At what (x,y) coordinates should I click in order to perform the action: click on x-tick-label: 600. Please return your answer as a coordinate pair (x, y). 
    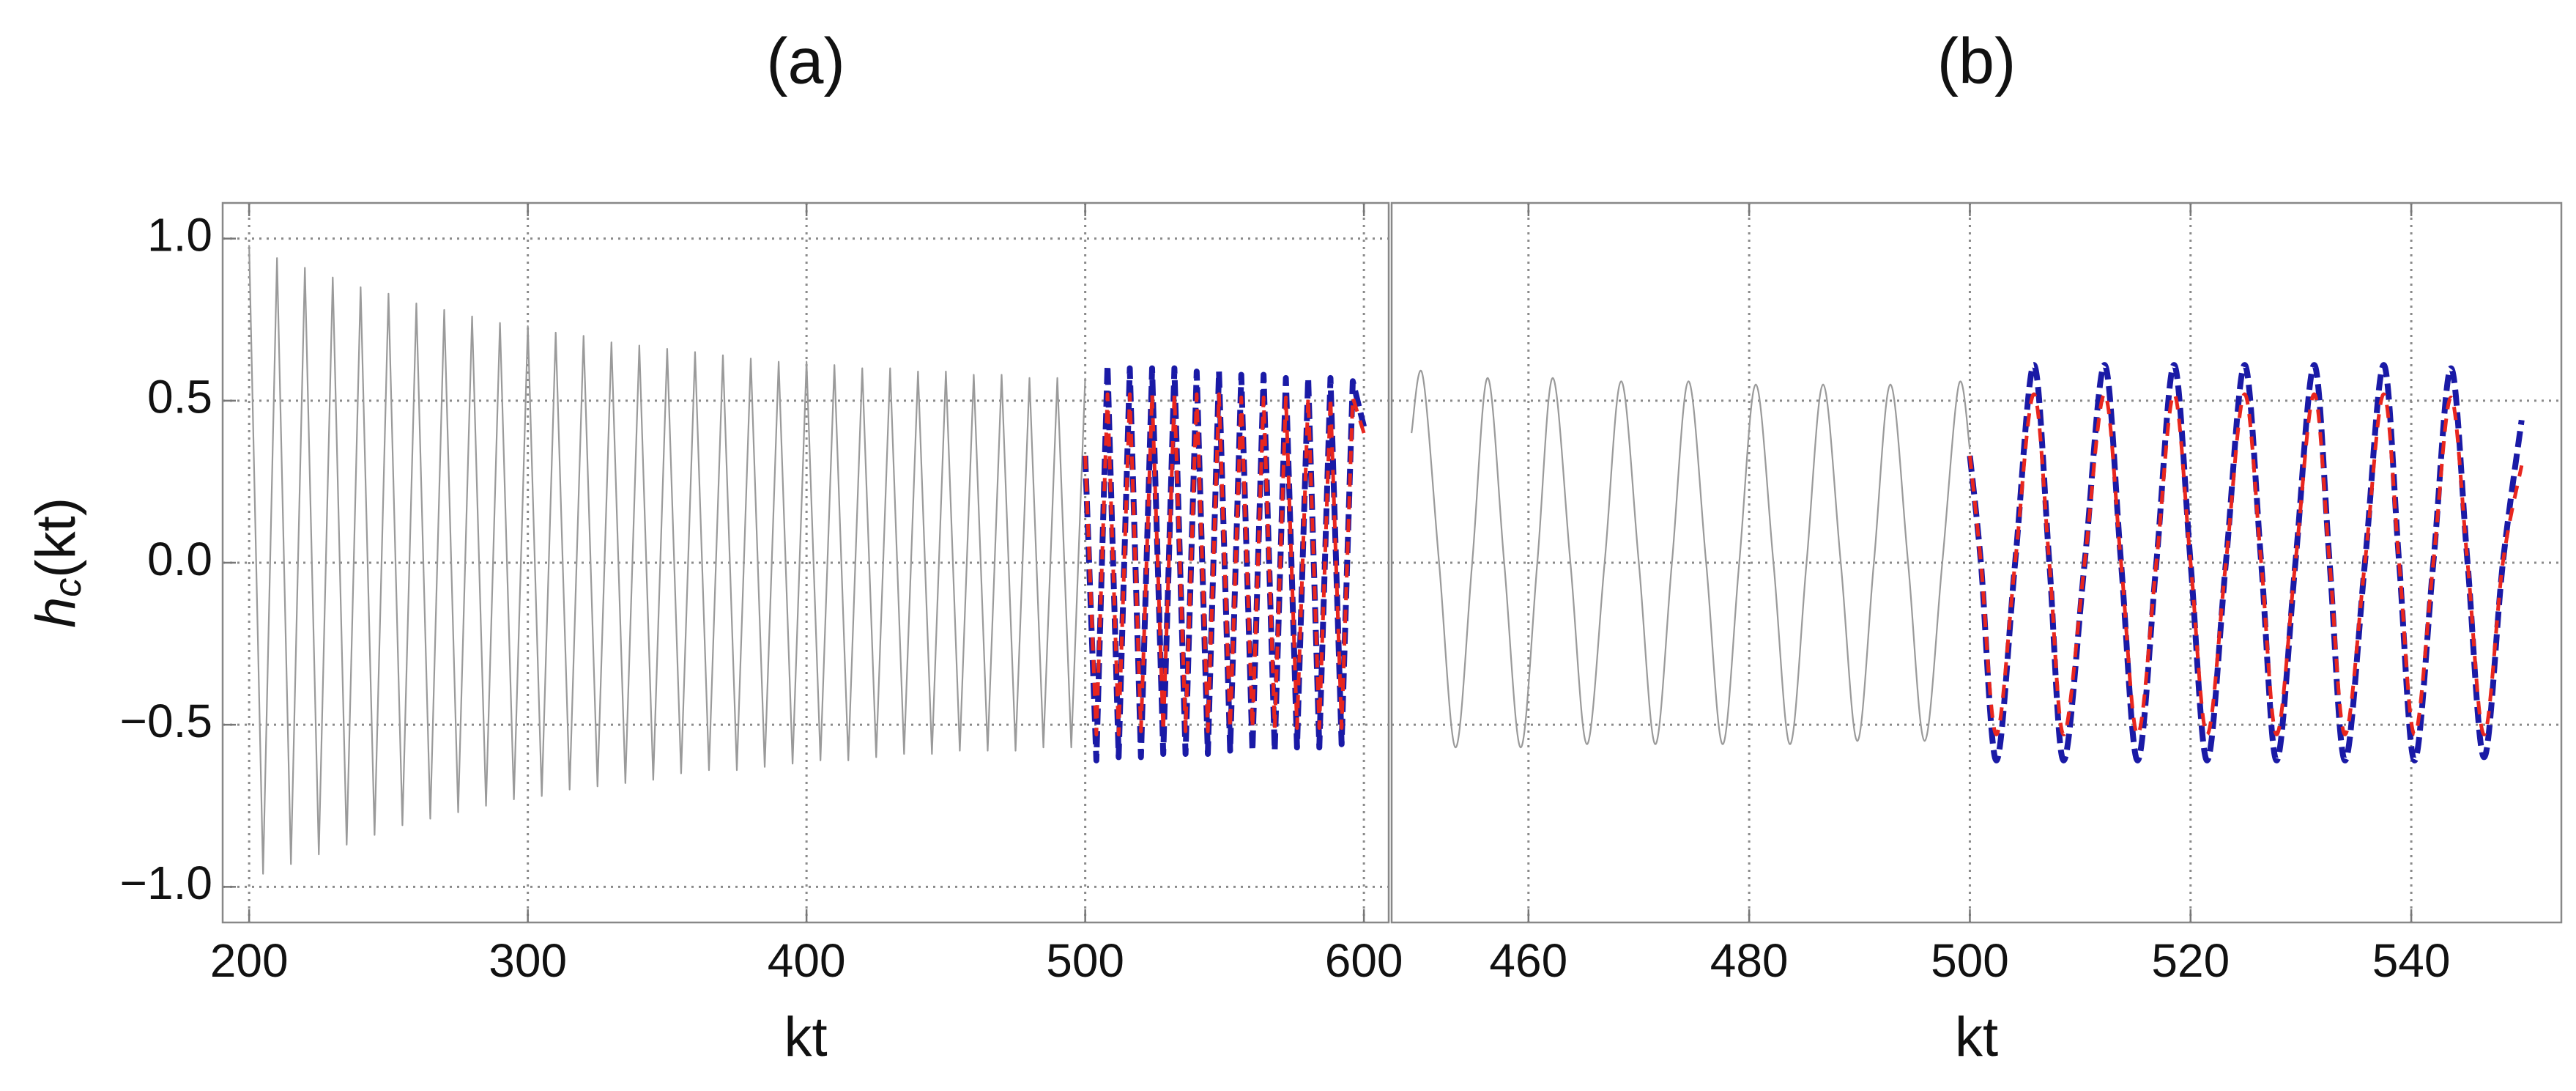
    Looking at the image, I should click on (1364, 960).